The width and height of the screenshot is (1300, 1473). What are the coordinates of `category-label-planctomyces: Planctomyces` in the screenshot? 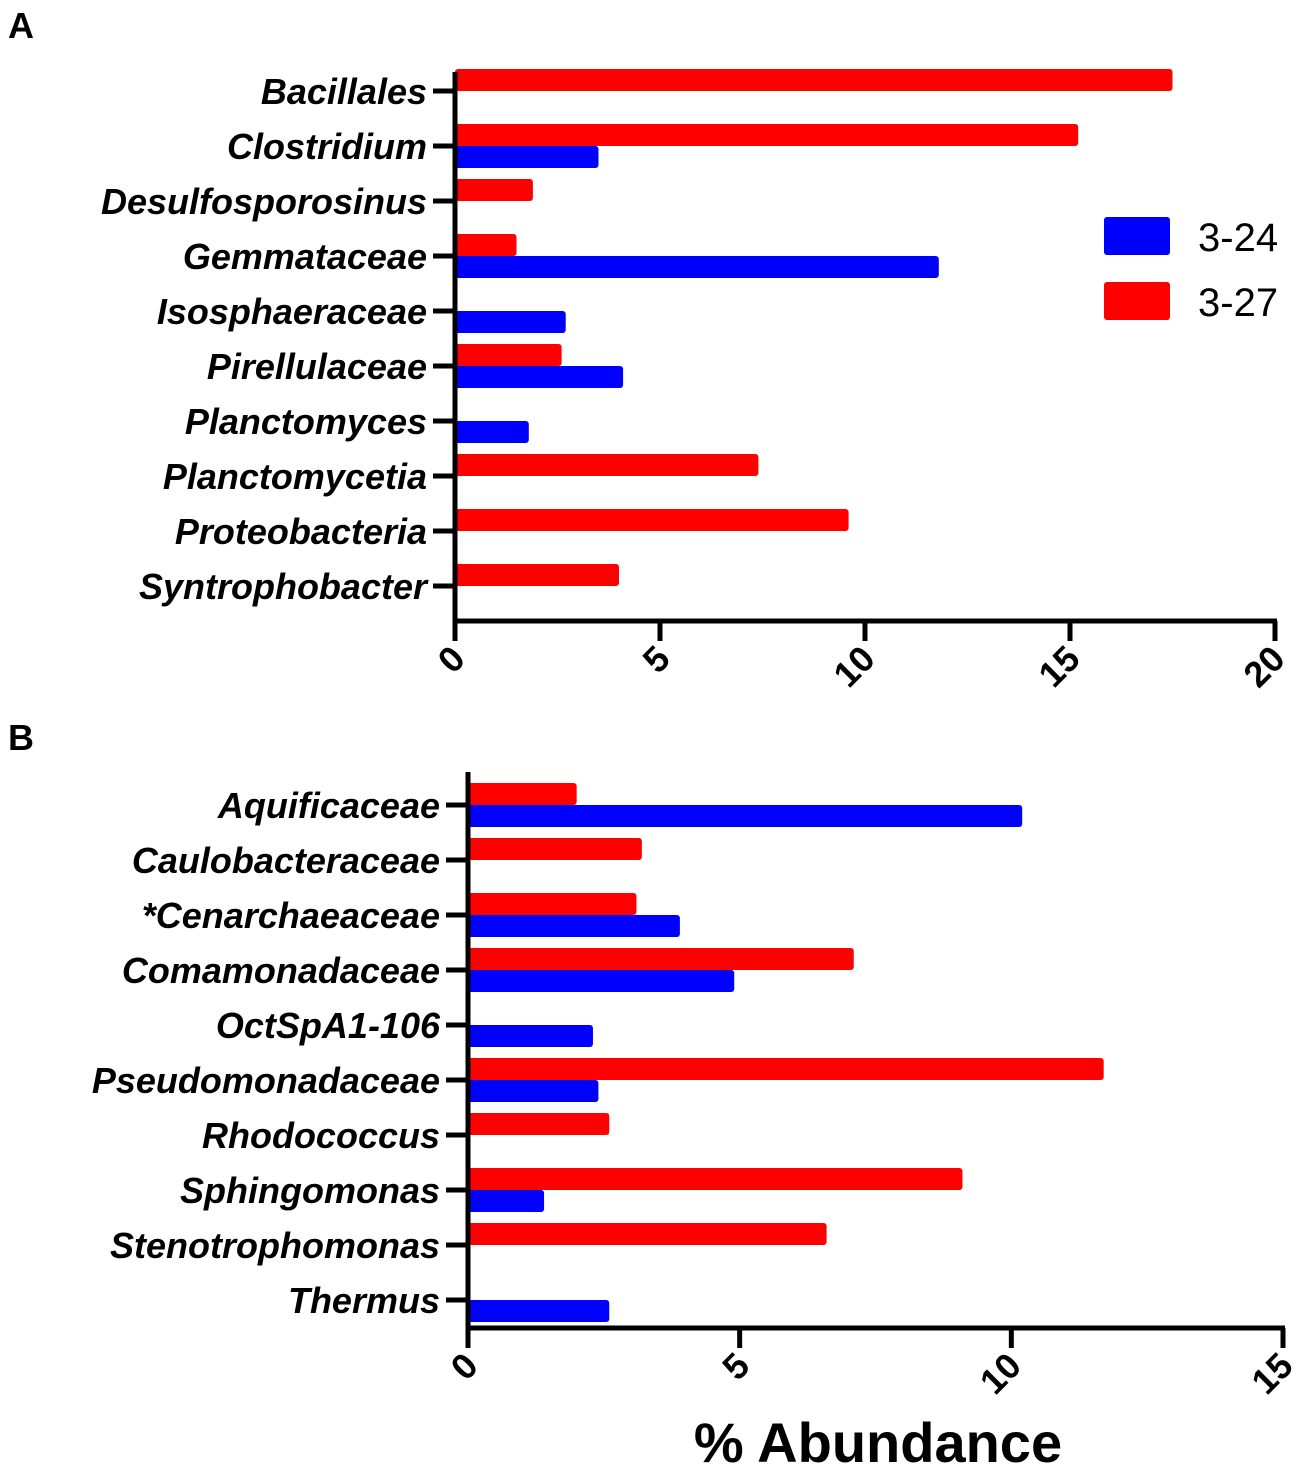 It's located at (306, 421).